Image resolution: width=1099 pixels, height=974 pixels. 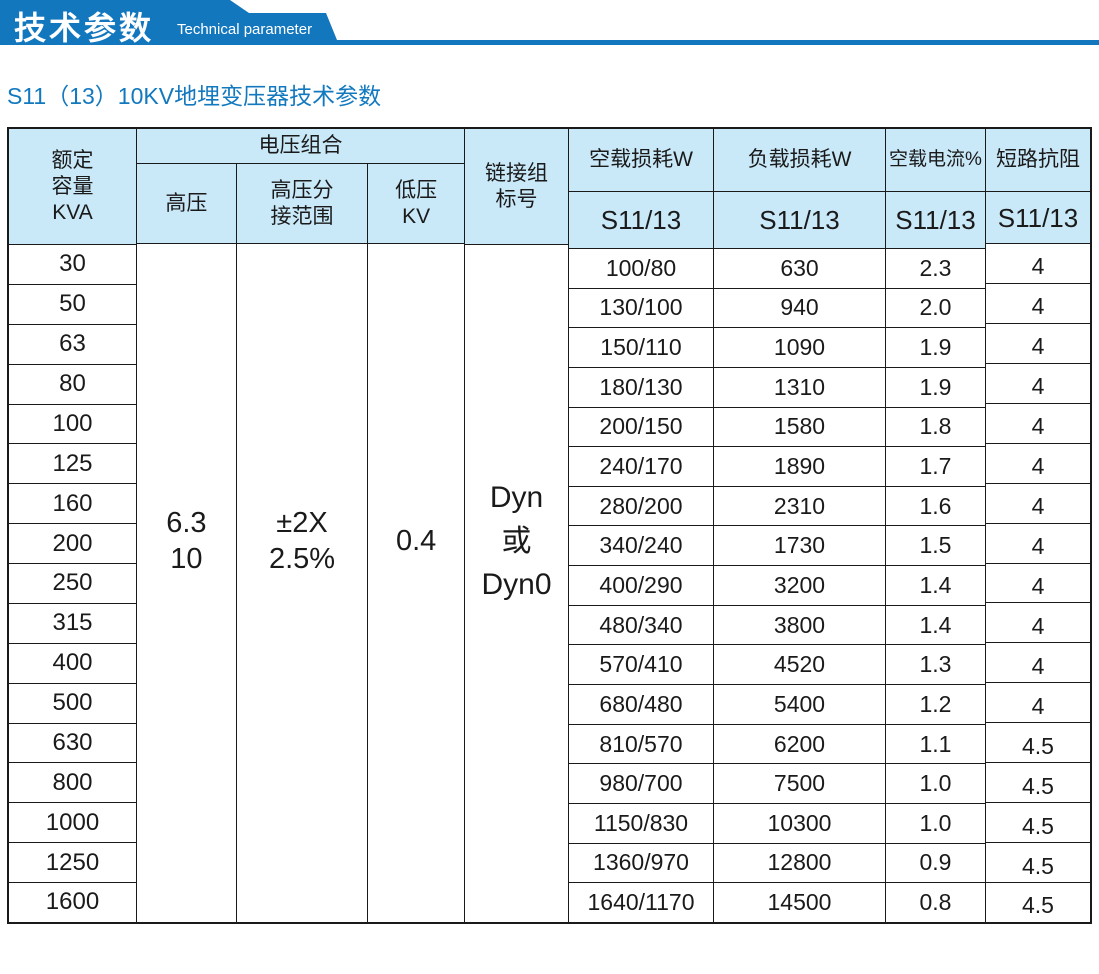 I want to click on table-cell-load: 1090, so click(x=799, y=348).